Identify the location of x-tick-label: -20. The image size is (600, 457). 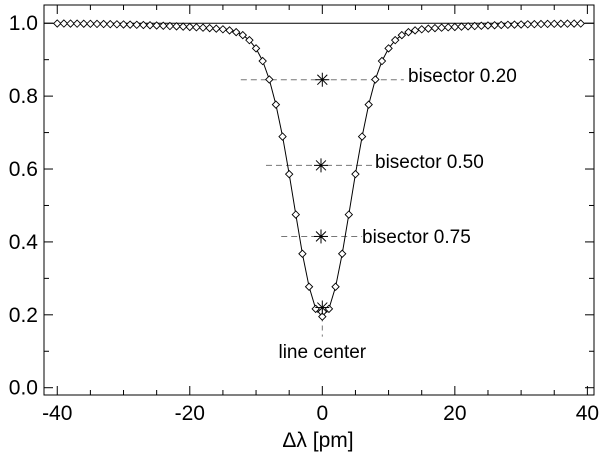
(190, 413).